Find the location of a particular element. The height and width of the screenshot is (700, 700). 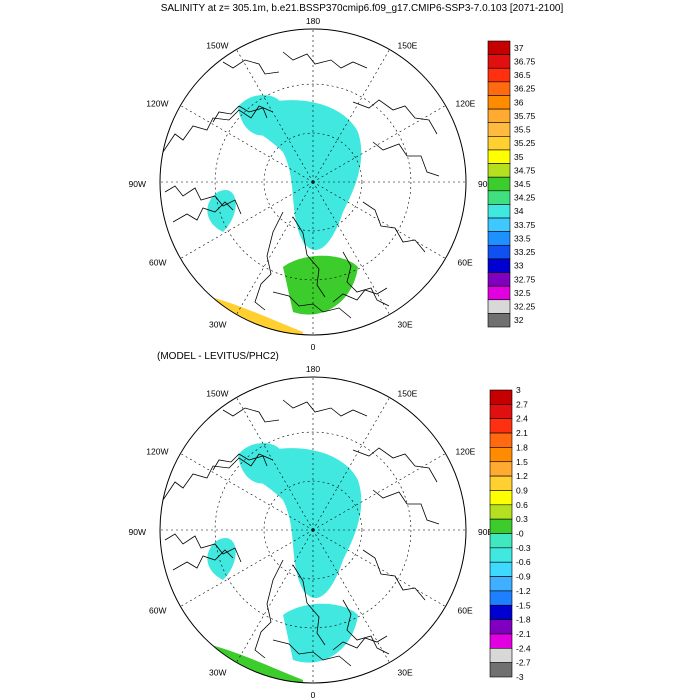

difference-colorbar-tick-label: -1.5 is located at coordinates (523, 605).